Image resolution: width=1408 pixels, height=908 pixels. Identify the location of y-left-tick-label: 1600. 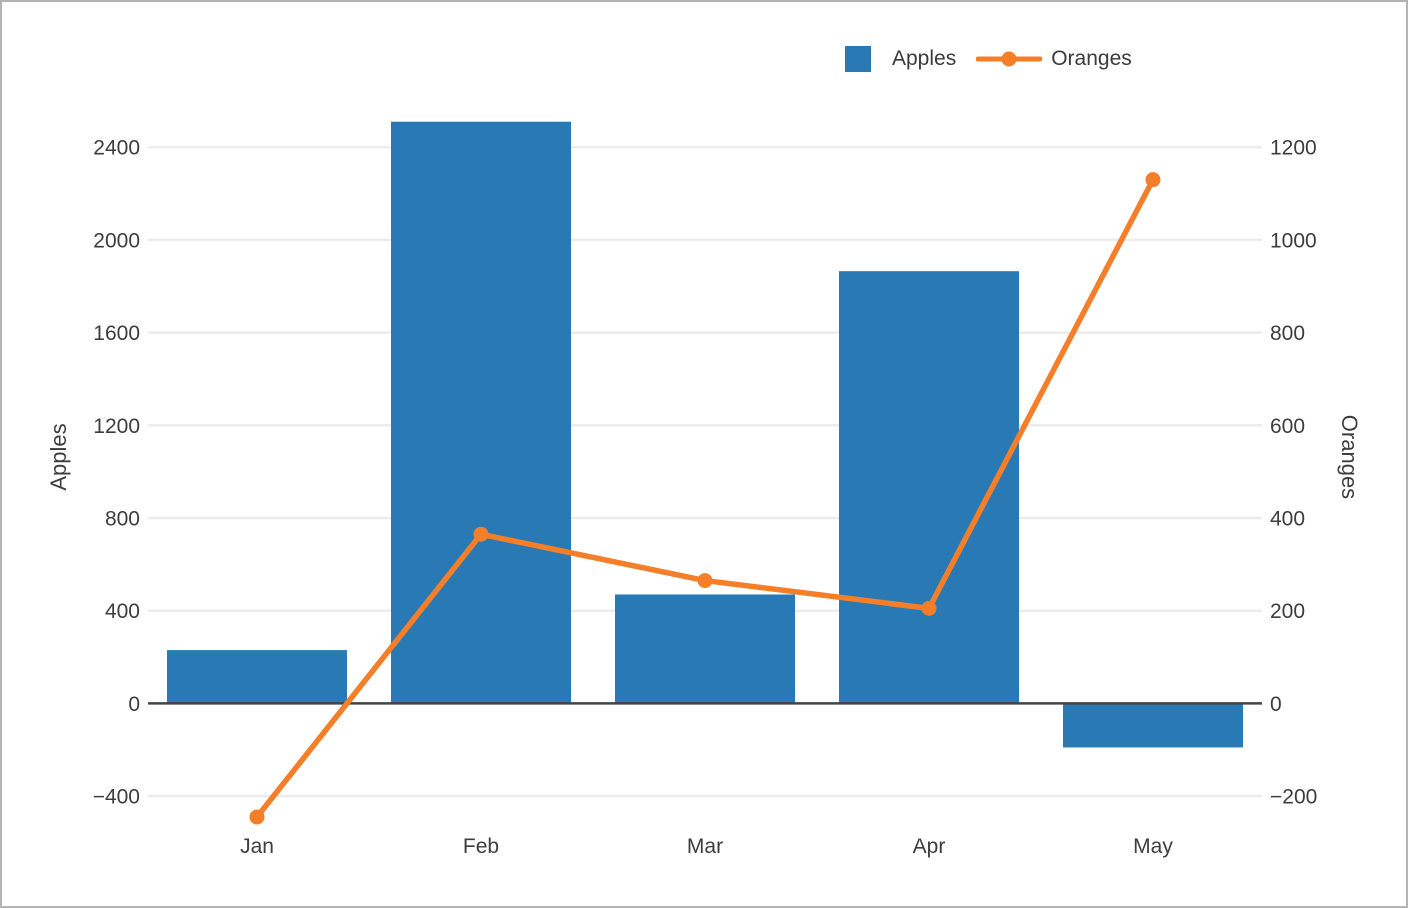
(116, 333).